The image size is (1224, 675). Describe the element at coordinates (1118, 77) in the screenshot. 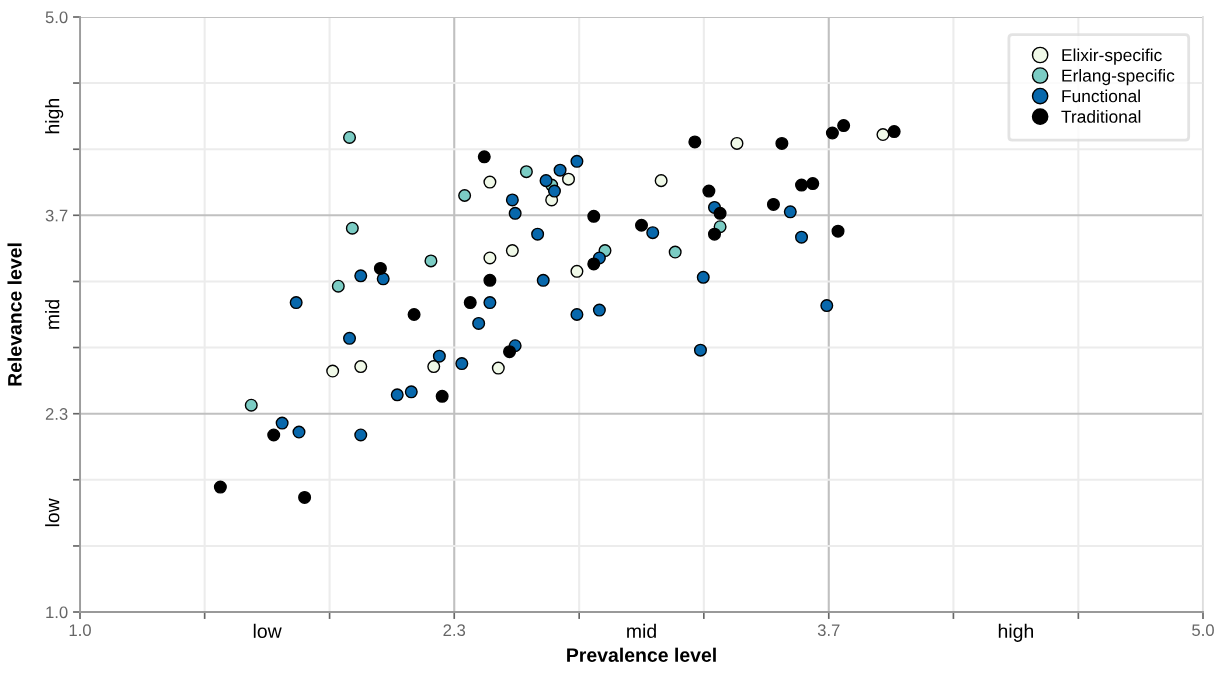

I see `legend-label: Erlang-specific` at that location.